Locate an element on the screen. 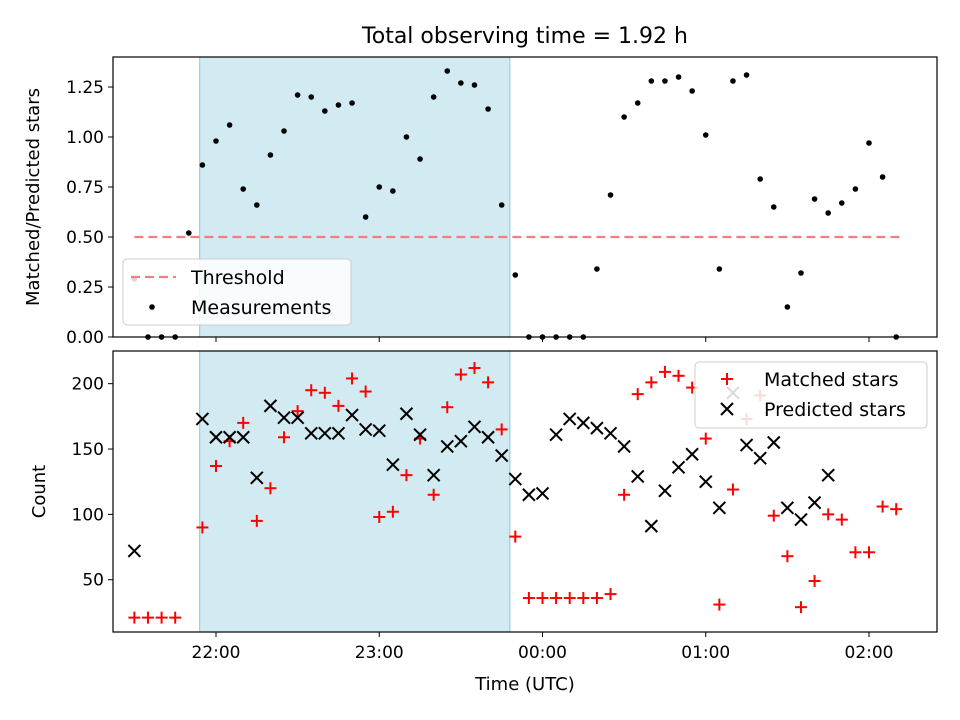  x-tick-label: 23:00 is located at coordinates (379, 653).